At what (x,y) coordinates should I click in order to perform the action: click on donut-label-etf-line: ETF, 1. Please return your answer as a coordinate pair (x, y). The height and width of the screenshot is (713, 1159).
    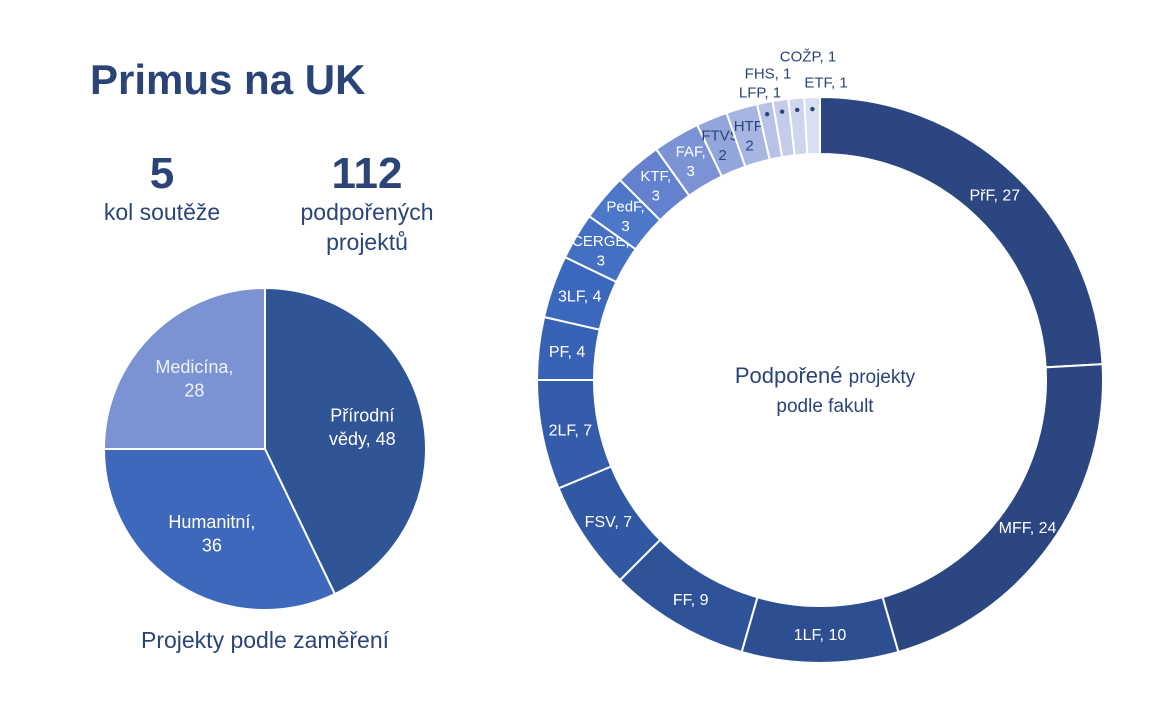
    Looking at the image, I should click on (825, 82).